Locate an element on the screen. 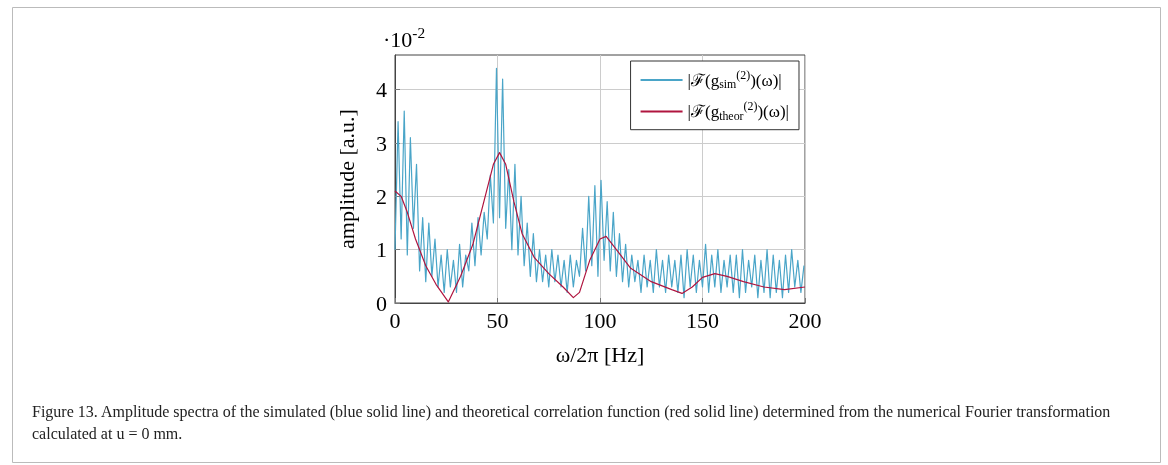 The height and width of the screenshot is (465, 1168). x-tick-label: 100 is located at coordinates (600, 320).